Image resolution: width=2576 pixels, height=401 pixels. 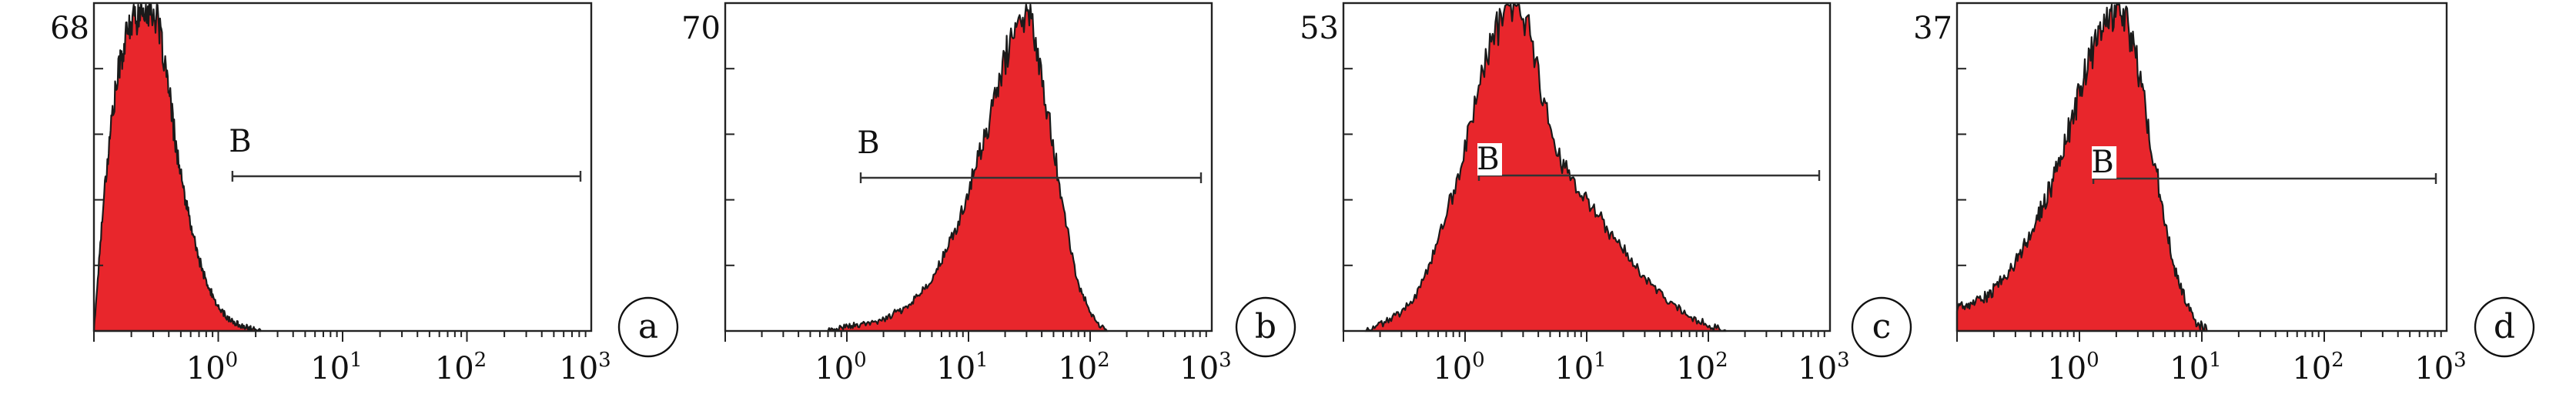 I want to click on gate-label-c: B, so click(x=1488, y=159).